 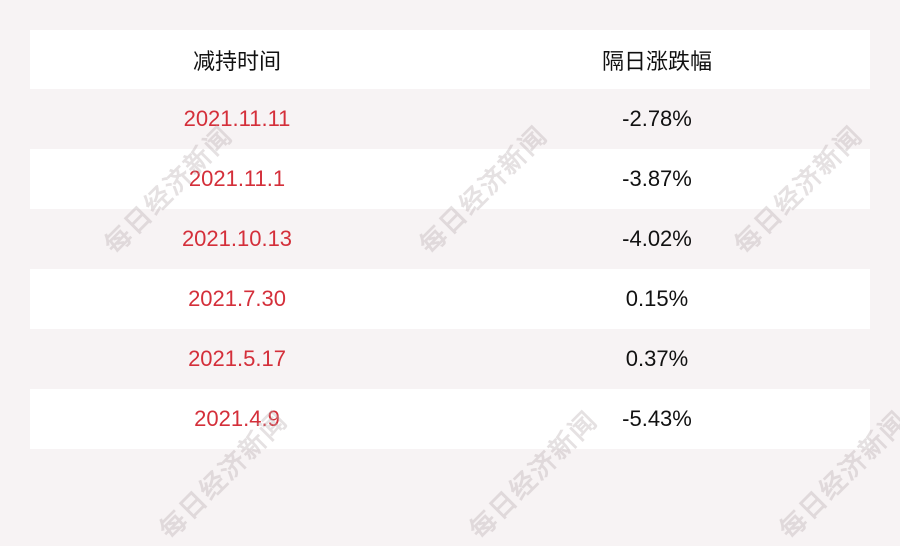 I want to click on change-cell: -4.02%, so click(x=657, y=238).